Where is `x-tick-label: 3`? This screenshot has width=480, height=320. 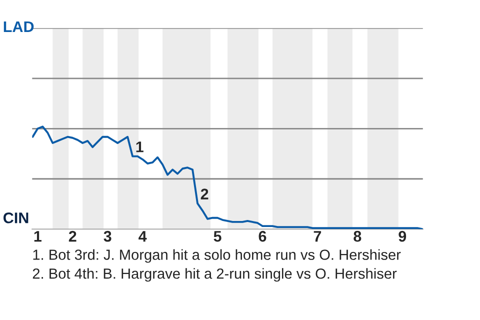
x-tick-label: 3 is located at coordinates (108, 236).